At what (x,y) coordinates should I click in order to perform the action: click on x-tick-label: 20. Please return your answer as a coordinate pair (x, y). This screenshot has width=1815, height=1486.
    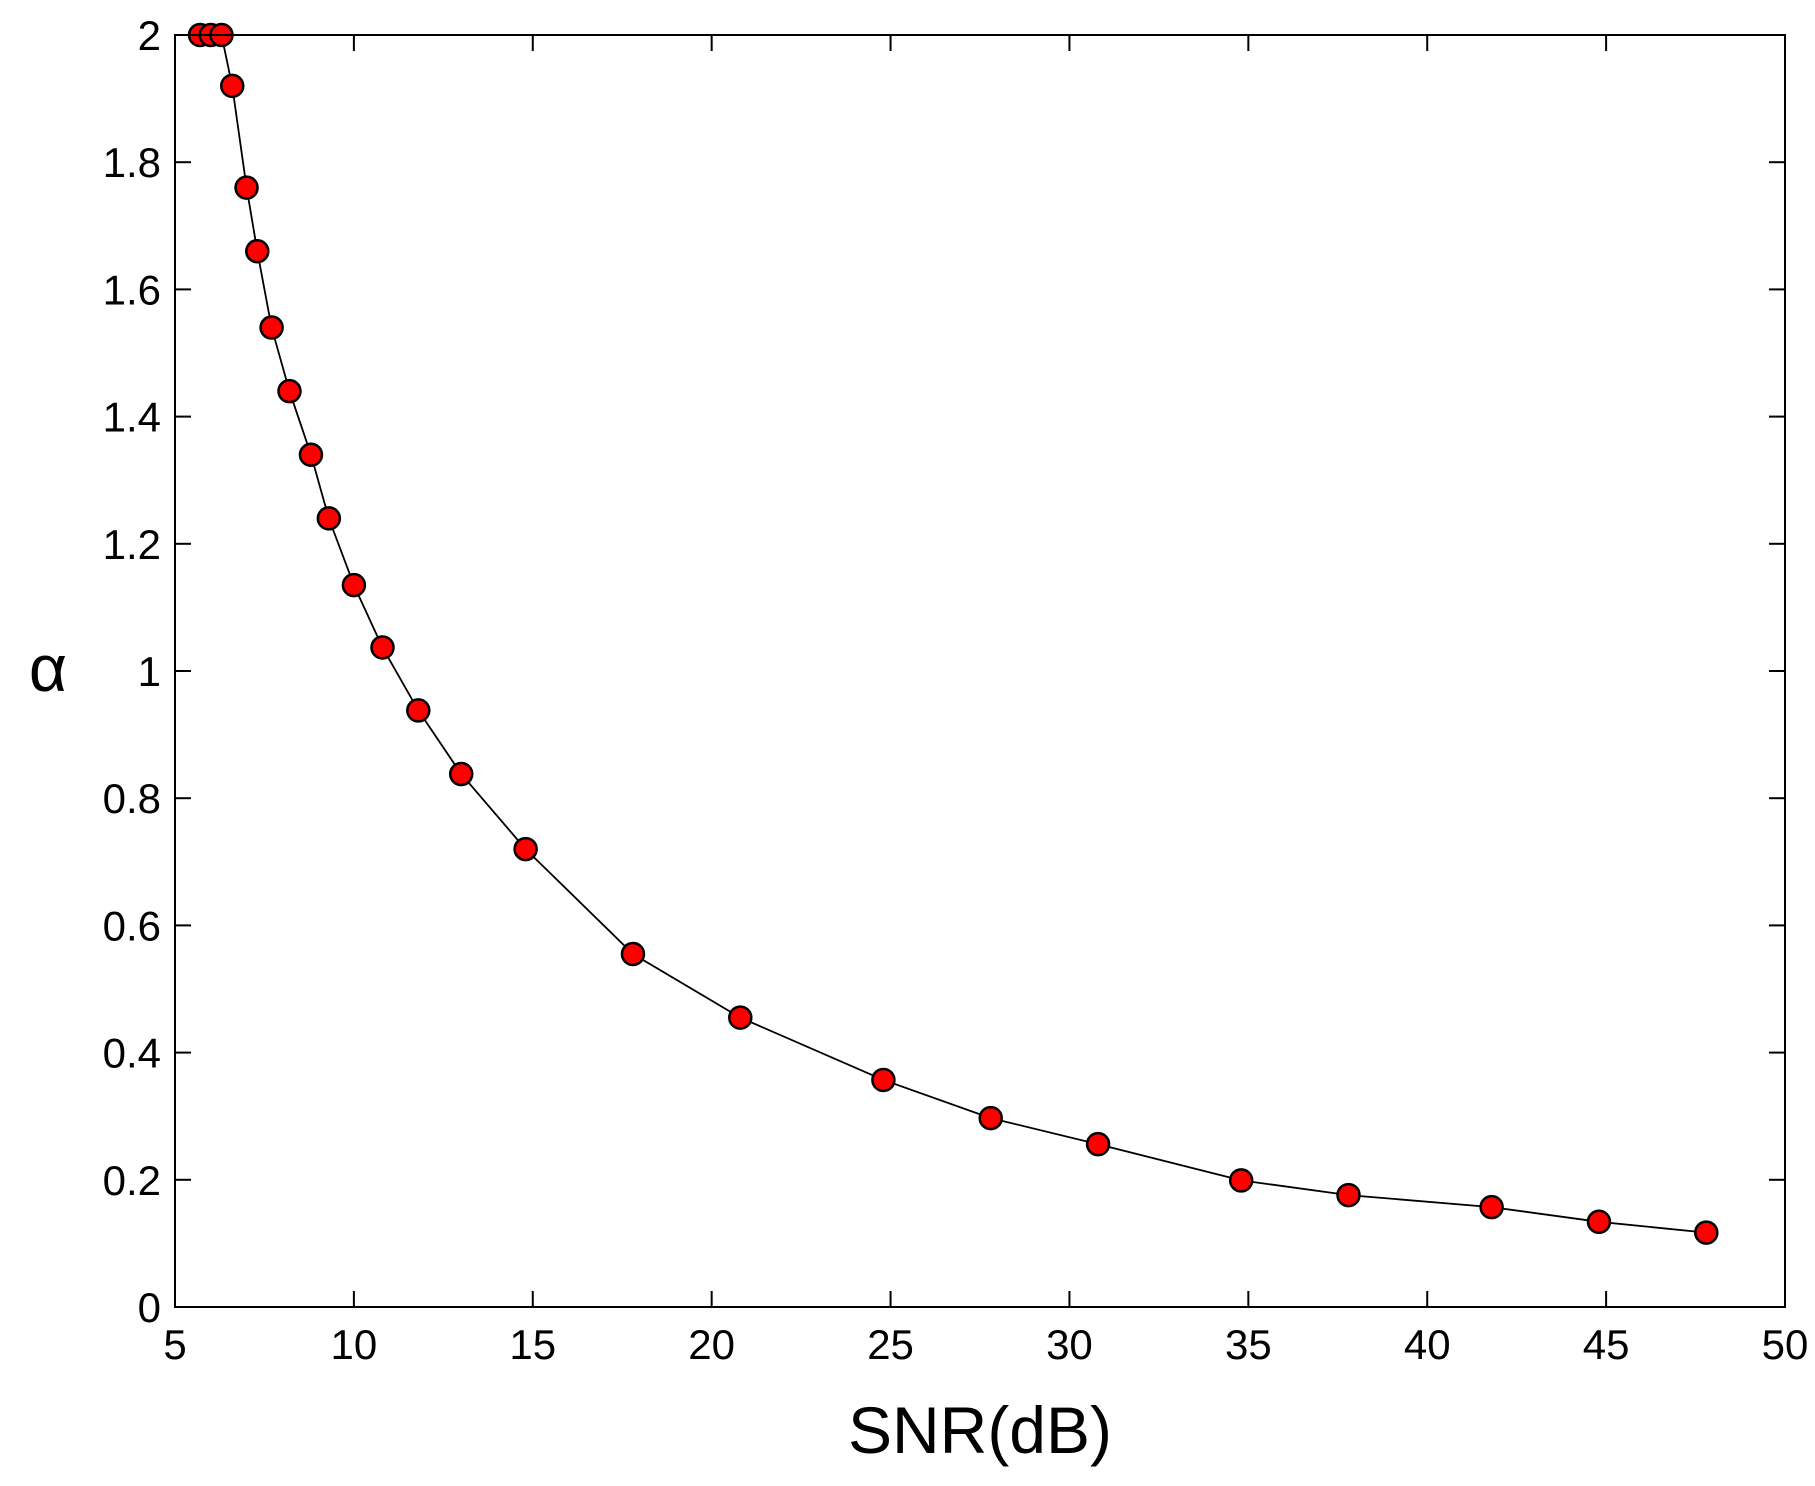
    Looking at the image, I should click on (711, 1344).